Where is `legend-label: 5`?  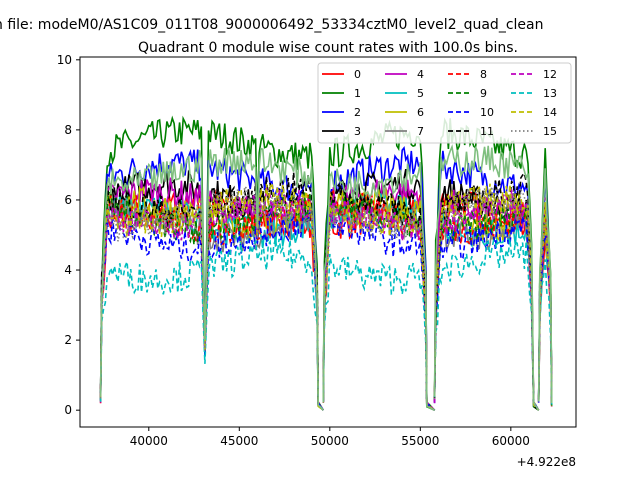 legend-label: 5 is located at coordinates (420, 93).